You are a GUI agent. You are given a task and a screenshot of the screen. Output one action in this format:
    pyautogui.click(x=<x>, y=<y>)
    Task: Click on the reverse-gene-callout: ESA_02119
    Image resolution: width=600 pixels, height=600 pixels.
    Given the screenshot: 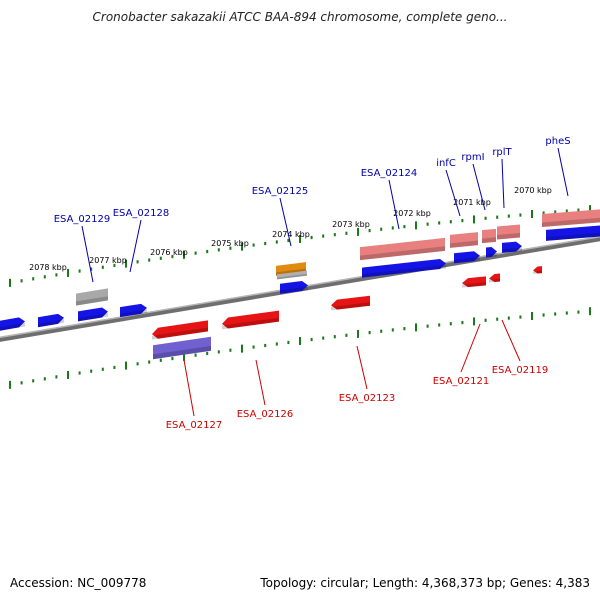 What is the action you would take?
    pyautogui.click(x=520, y=347)
    